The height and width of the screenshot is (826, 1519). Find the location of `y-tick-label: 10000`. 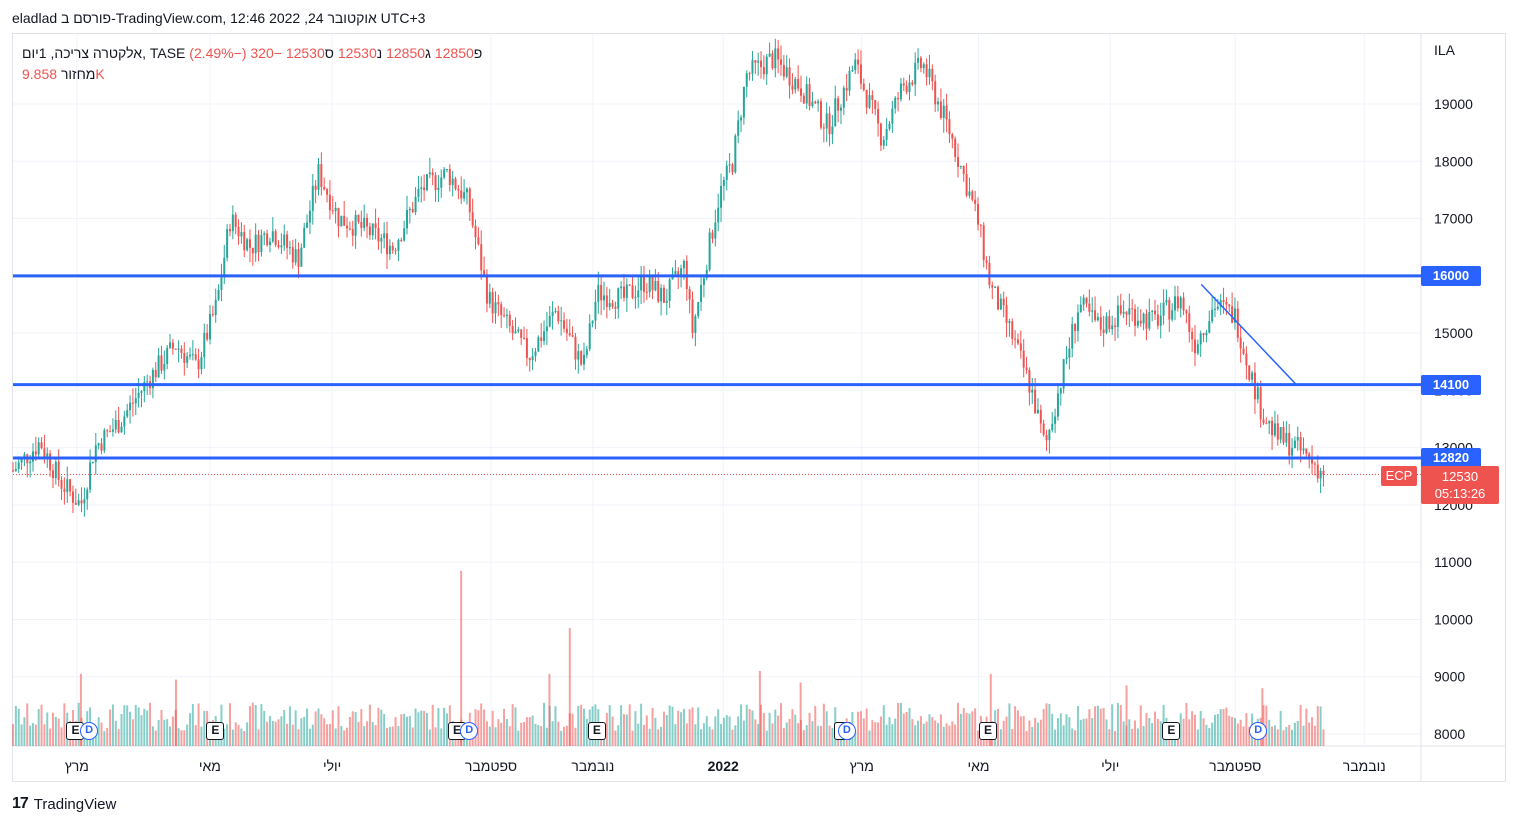

y-tick-label: 10000 is located at coordinates (1453, 619).